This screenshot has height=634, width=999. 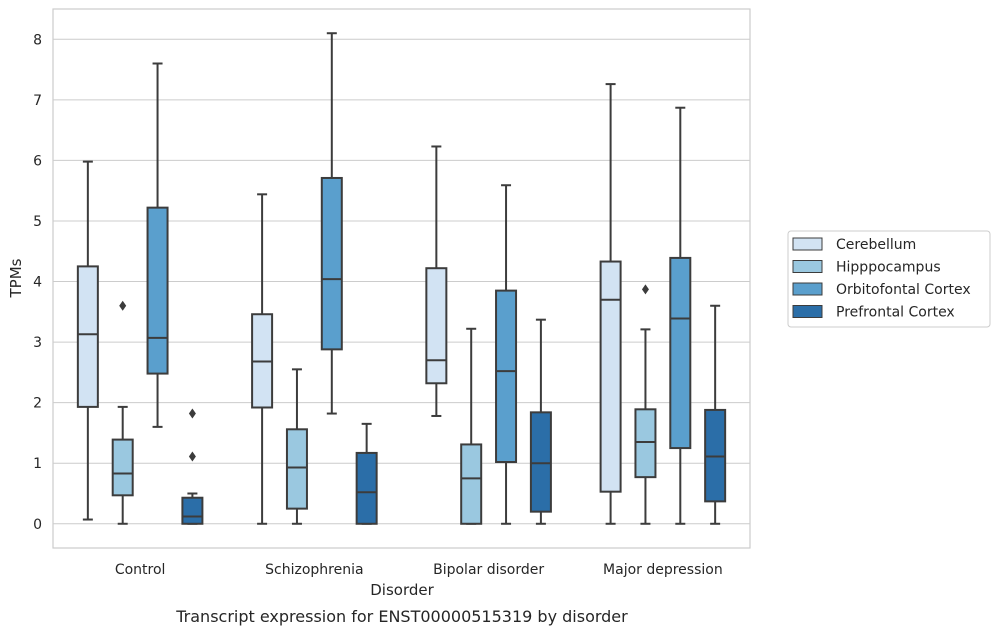 I want to click on y-tick-label-0: 0, so click(x=37, y=525).